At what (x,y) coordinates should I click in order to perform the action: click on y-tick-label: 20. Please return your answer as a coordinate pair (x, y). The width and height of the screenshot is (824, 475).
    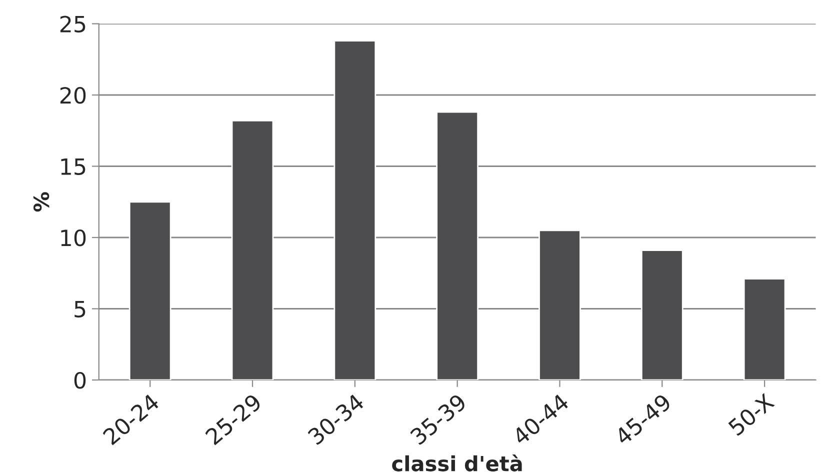
    Looking at the image, I should click on (73, 95).